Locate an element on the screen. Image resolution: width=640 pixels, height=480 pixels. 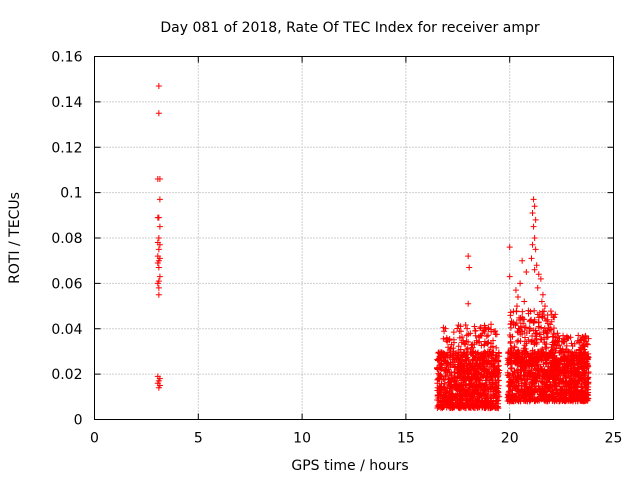
x-tick-label: 15 is located at coordinates (406, 439).